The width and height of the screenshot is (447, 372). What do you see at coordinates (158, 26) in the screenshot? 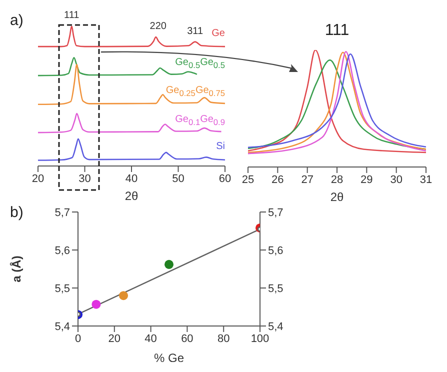
I see `annotation: 220` at bounding box center [158, 26].